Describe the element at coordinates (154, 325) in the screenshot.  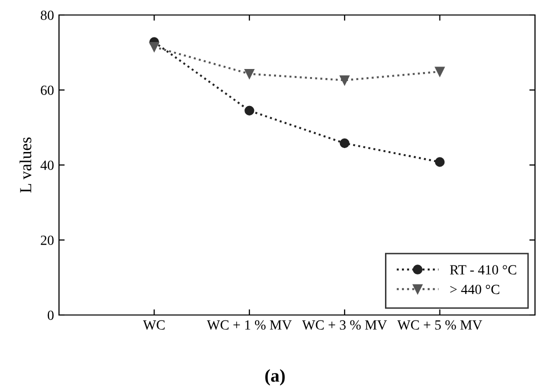
I see `x-tick-label: WC` at that location.